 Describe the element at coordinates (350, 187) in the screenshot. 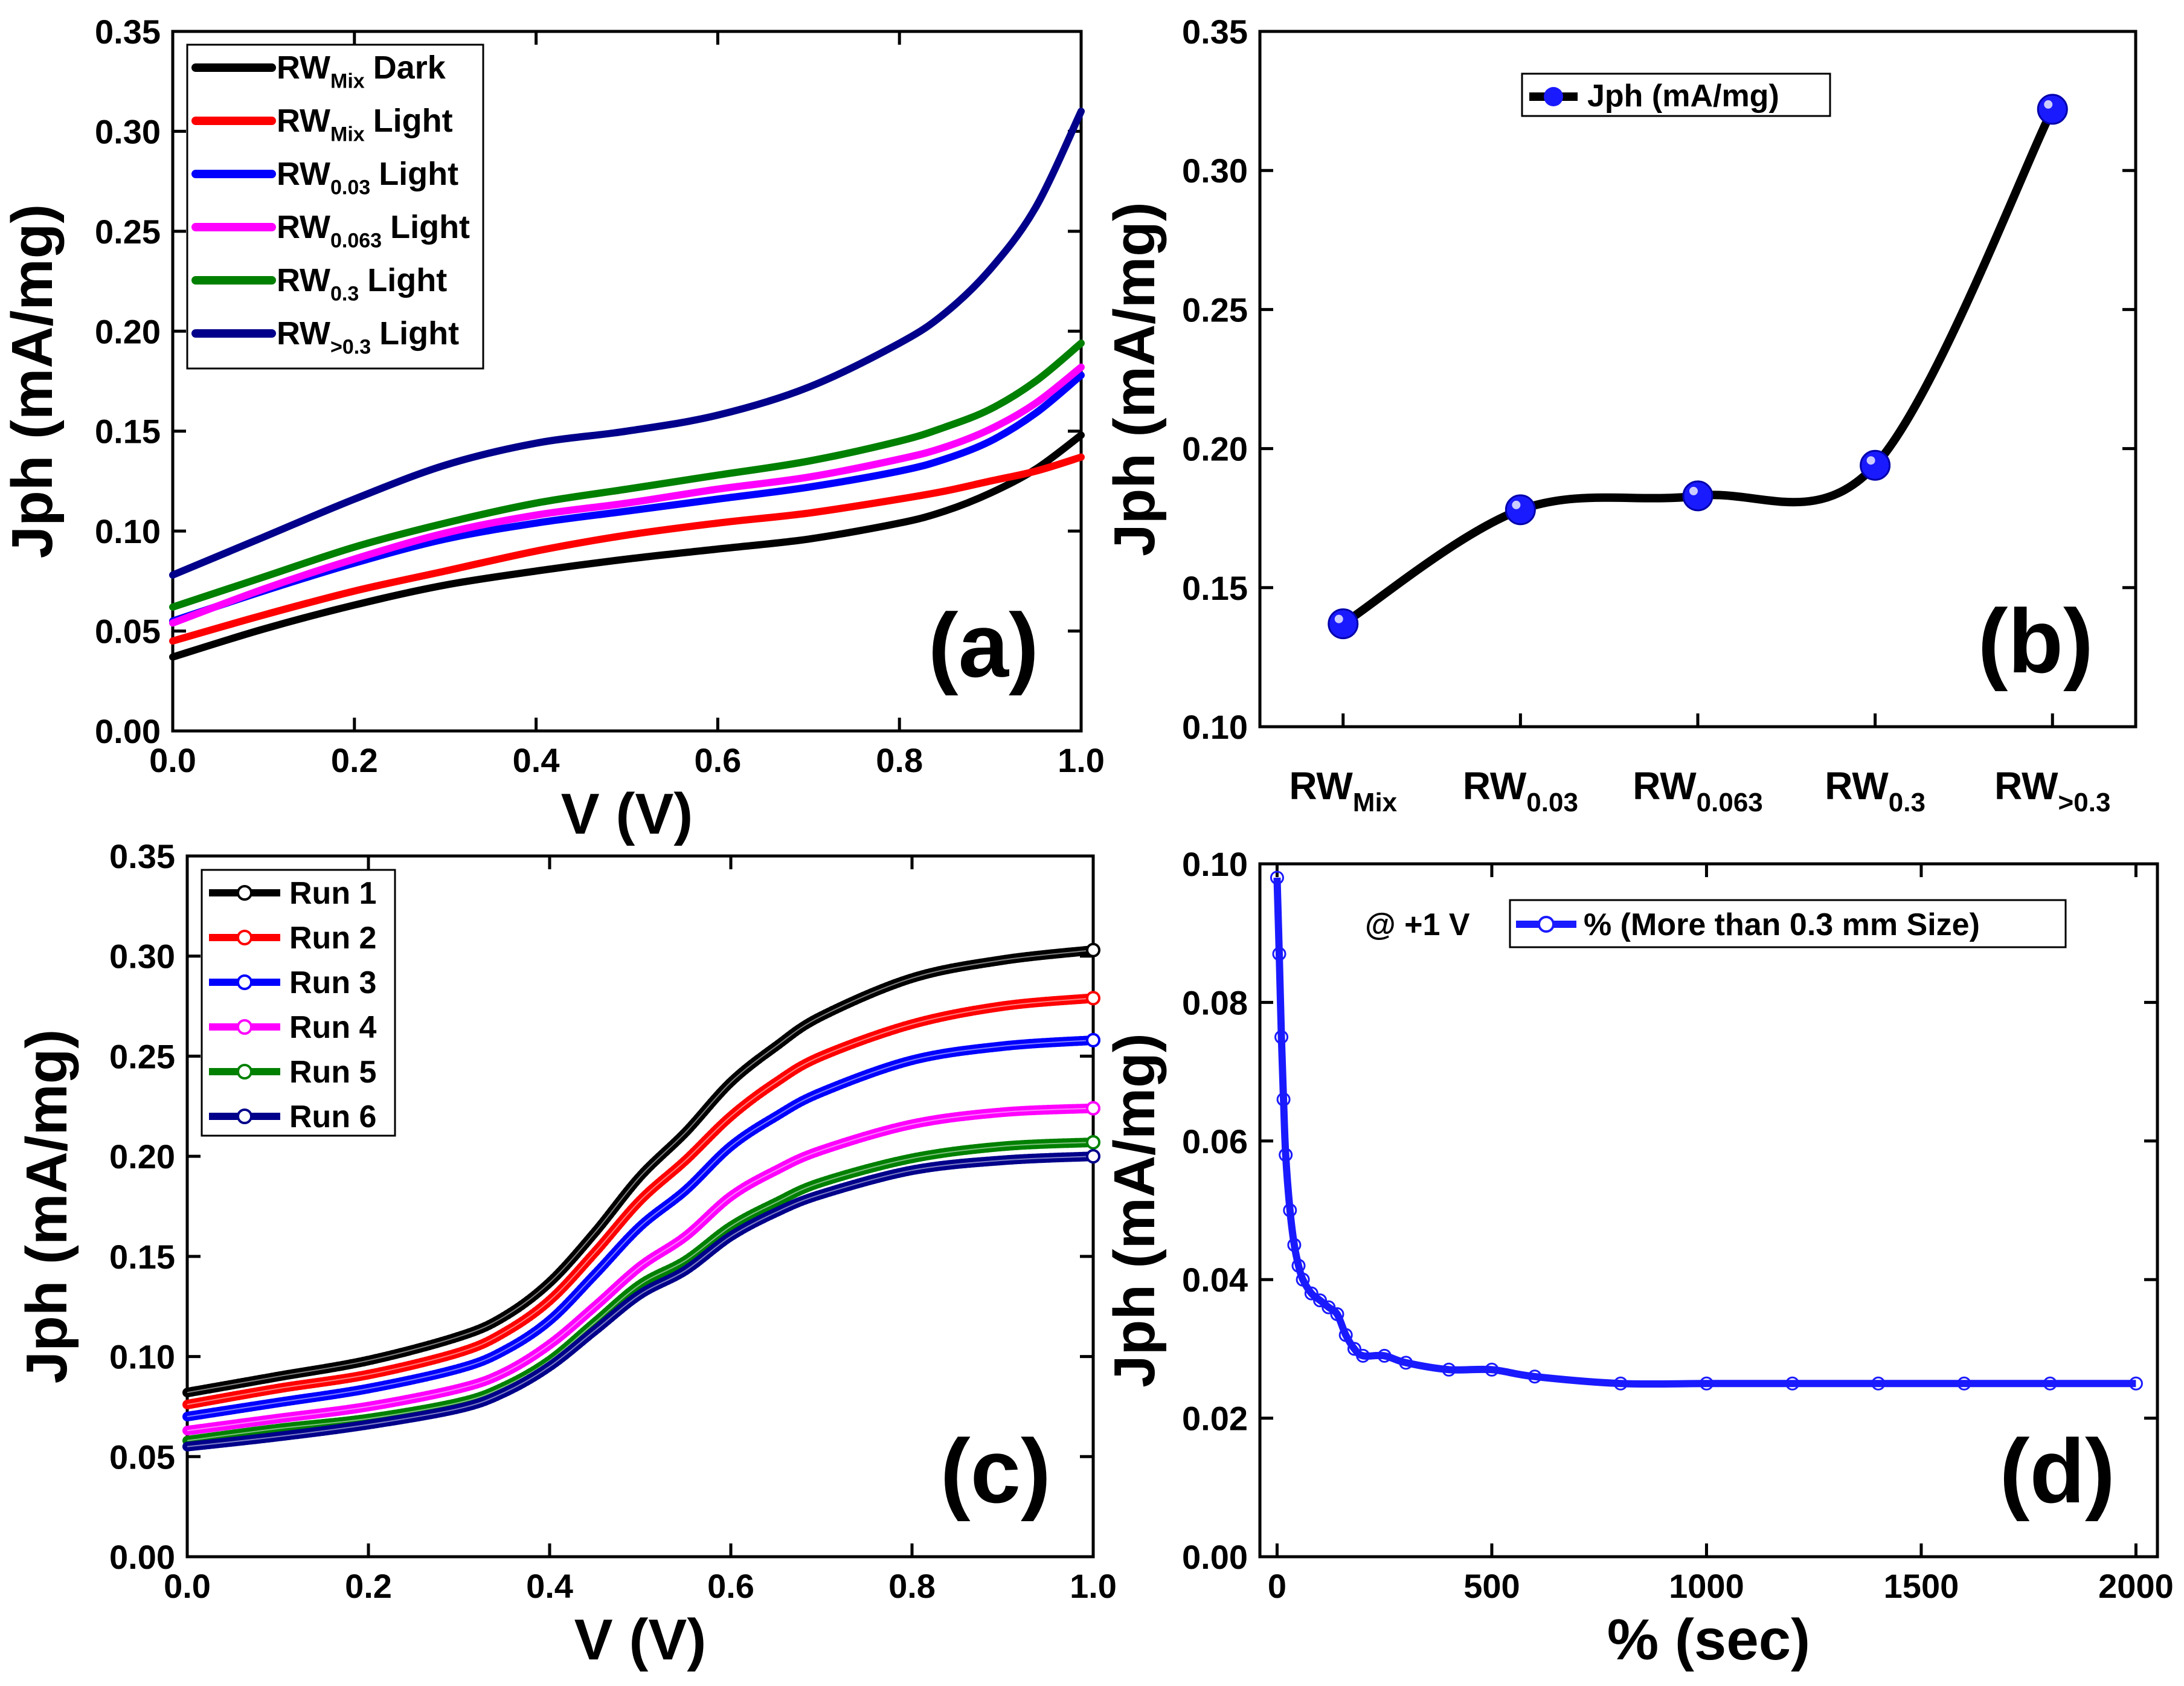

I see `legend-item-sub: 0.03` at that location.